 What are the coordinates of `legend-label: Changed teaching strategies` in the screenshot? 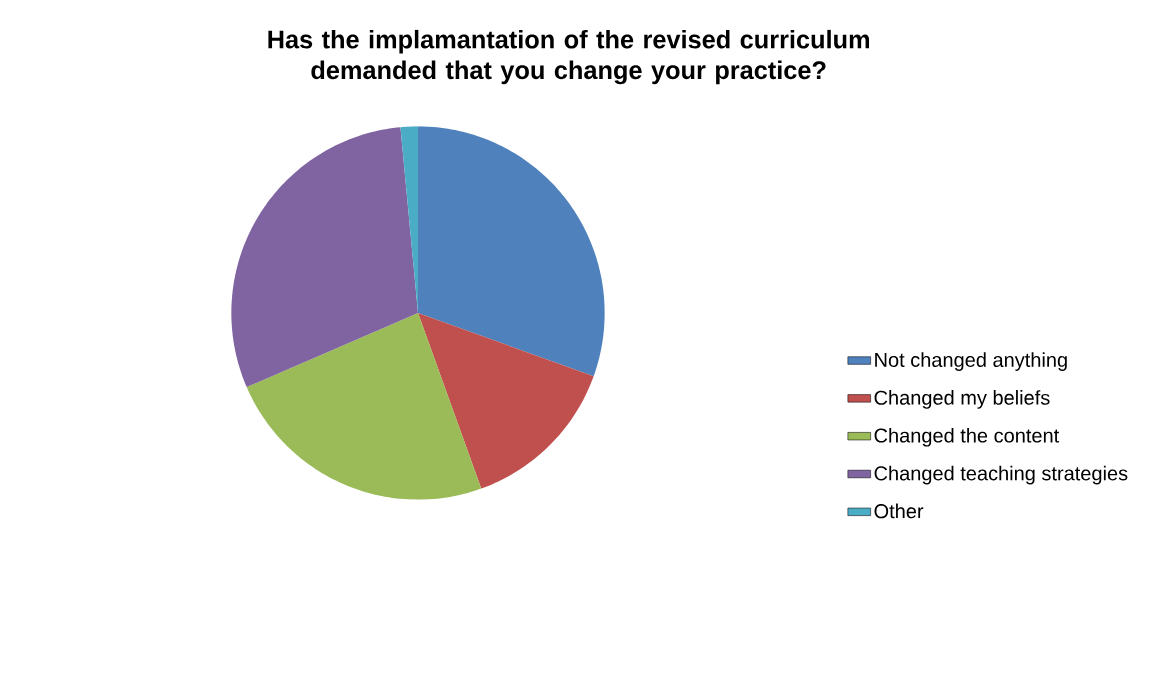 It's located at (1001, 475).